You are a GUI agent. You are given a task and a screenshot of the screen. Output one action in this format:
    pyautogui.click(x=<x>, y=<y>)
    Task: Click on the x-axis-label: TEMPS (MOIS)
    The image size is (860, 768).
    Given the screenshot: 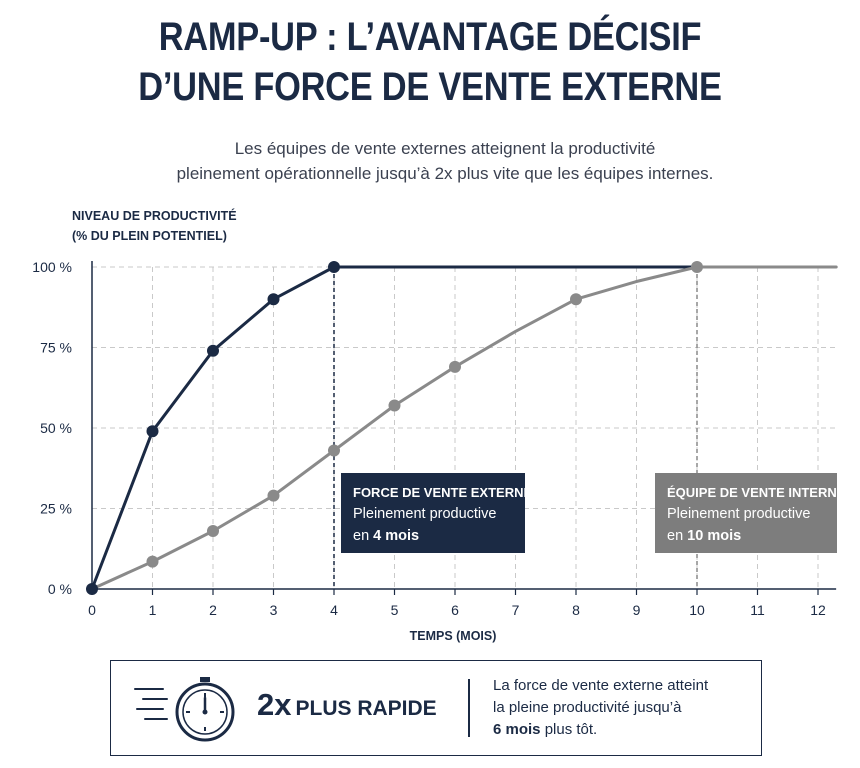 What is the action you would take?
    pyautogui.click(x=453, y=636)
    